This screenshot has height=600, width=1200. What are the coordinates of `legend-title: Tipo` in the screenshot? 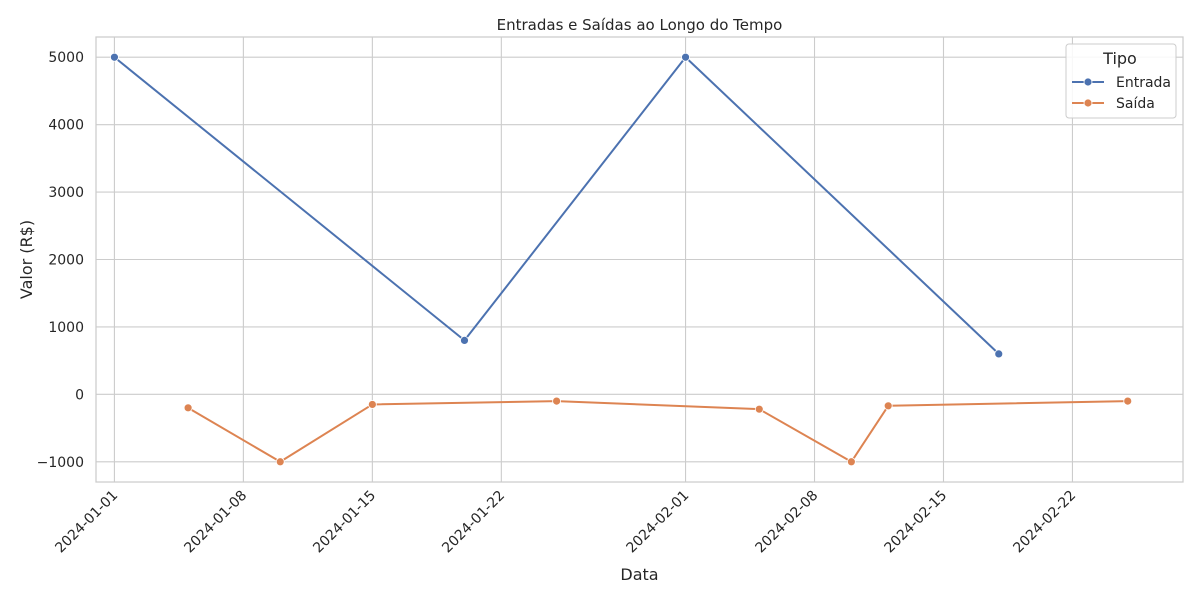 It's located at (1119, 58).